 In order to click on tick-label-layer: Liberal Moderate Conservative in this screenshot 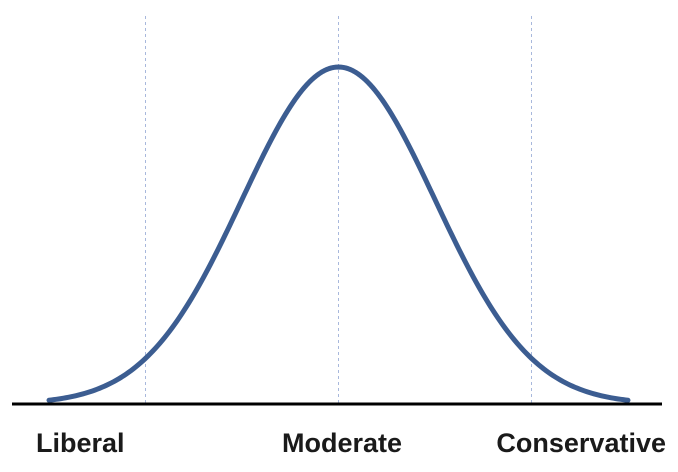, I will do `click(351, 443)`.